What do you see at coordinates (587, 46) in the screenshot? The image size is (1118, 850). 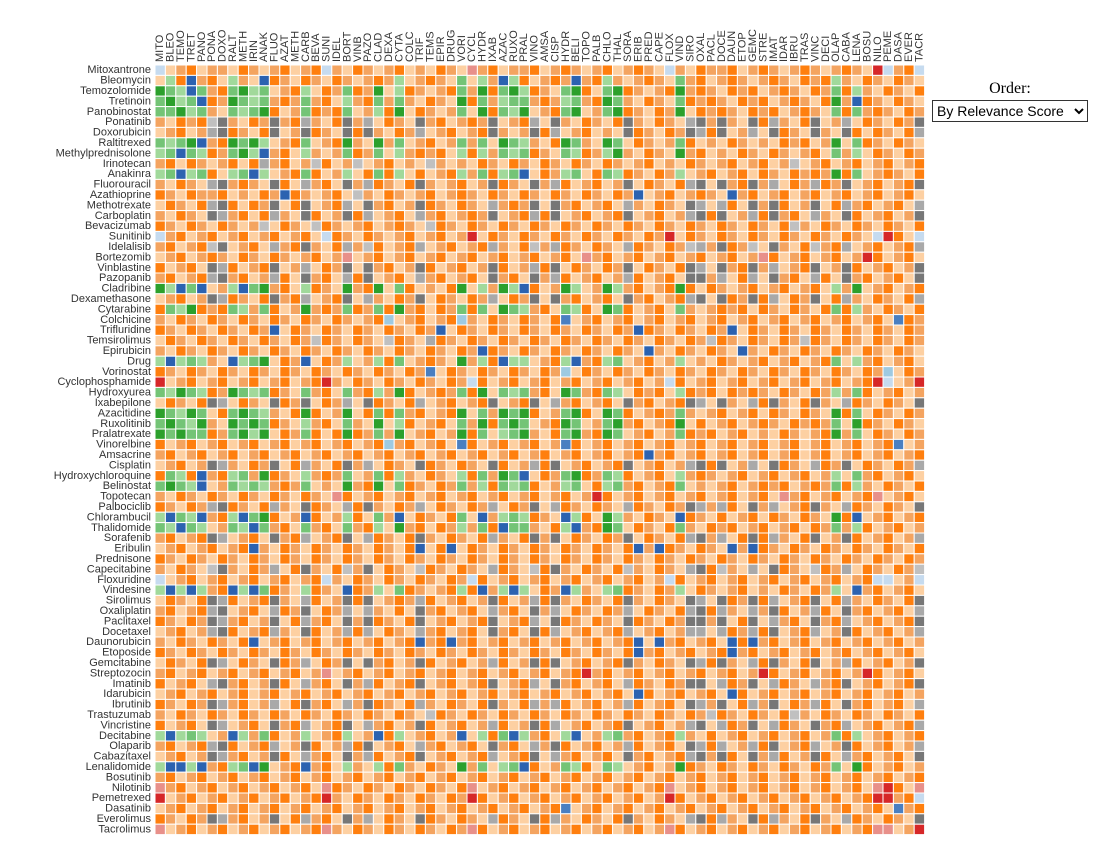 I see `column-label: TOPO` at bounding box center [587, 46].